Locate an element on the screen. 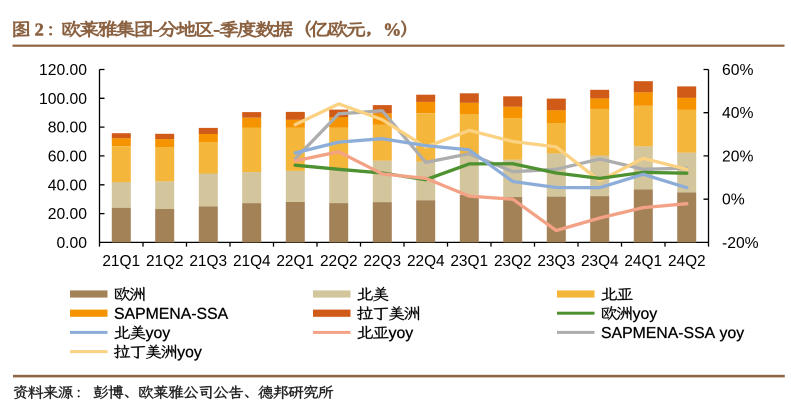  svg-text: 21Q4 is located at coordinates (252, 261).